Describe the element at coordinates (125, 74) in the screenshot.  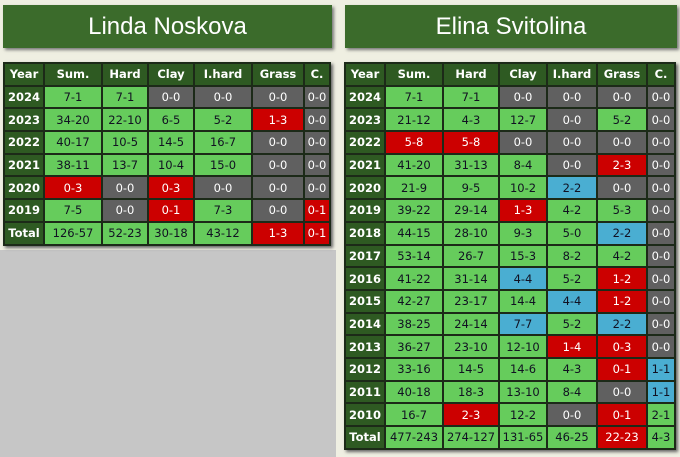
I see `column-header: Hard` at that location.